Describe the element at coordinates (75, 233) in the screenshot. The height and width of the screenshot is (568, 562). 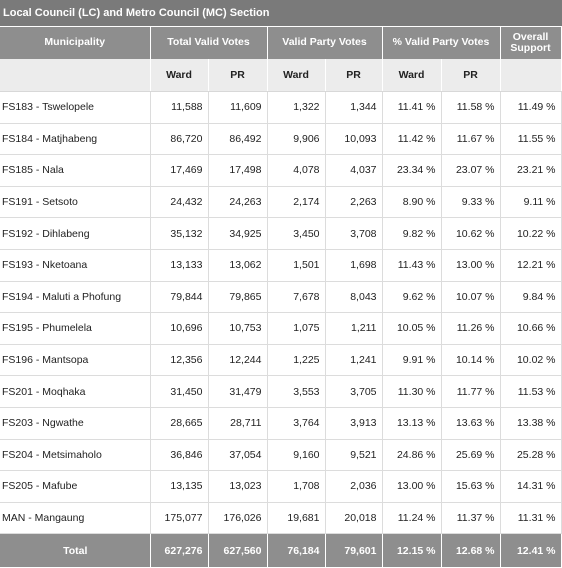
I see `municipality-name: FS192 - Dihlabeng` at that location.